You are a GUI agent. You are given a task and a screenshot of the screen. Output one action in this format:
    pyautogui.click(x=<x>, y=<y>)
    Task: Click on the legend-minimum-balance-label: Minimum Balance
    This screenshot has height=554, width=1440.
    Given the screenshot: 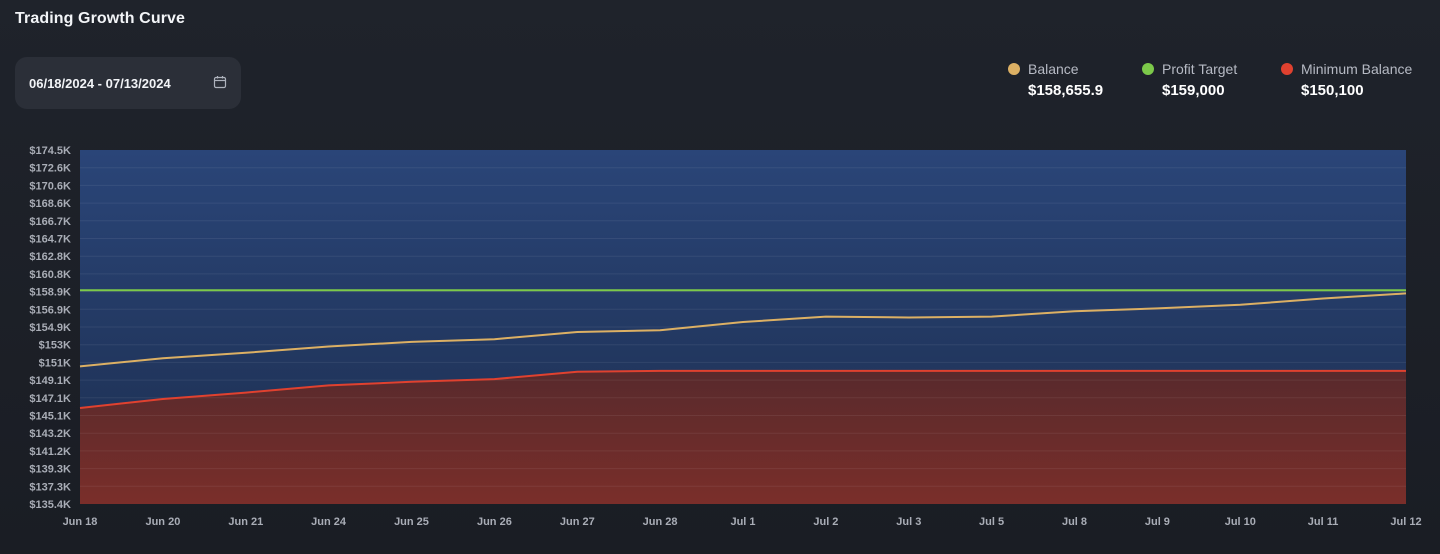 What is the action you would take?
    pyautogui.click(x=1357, y=69)
    